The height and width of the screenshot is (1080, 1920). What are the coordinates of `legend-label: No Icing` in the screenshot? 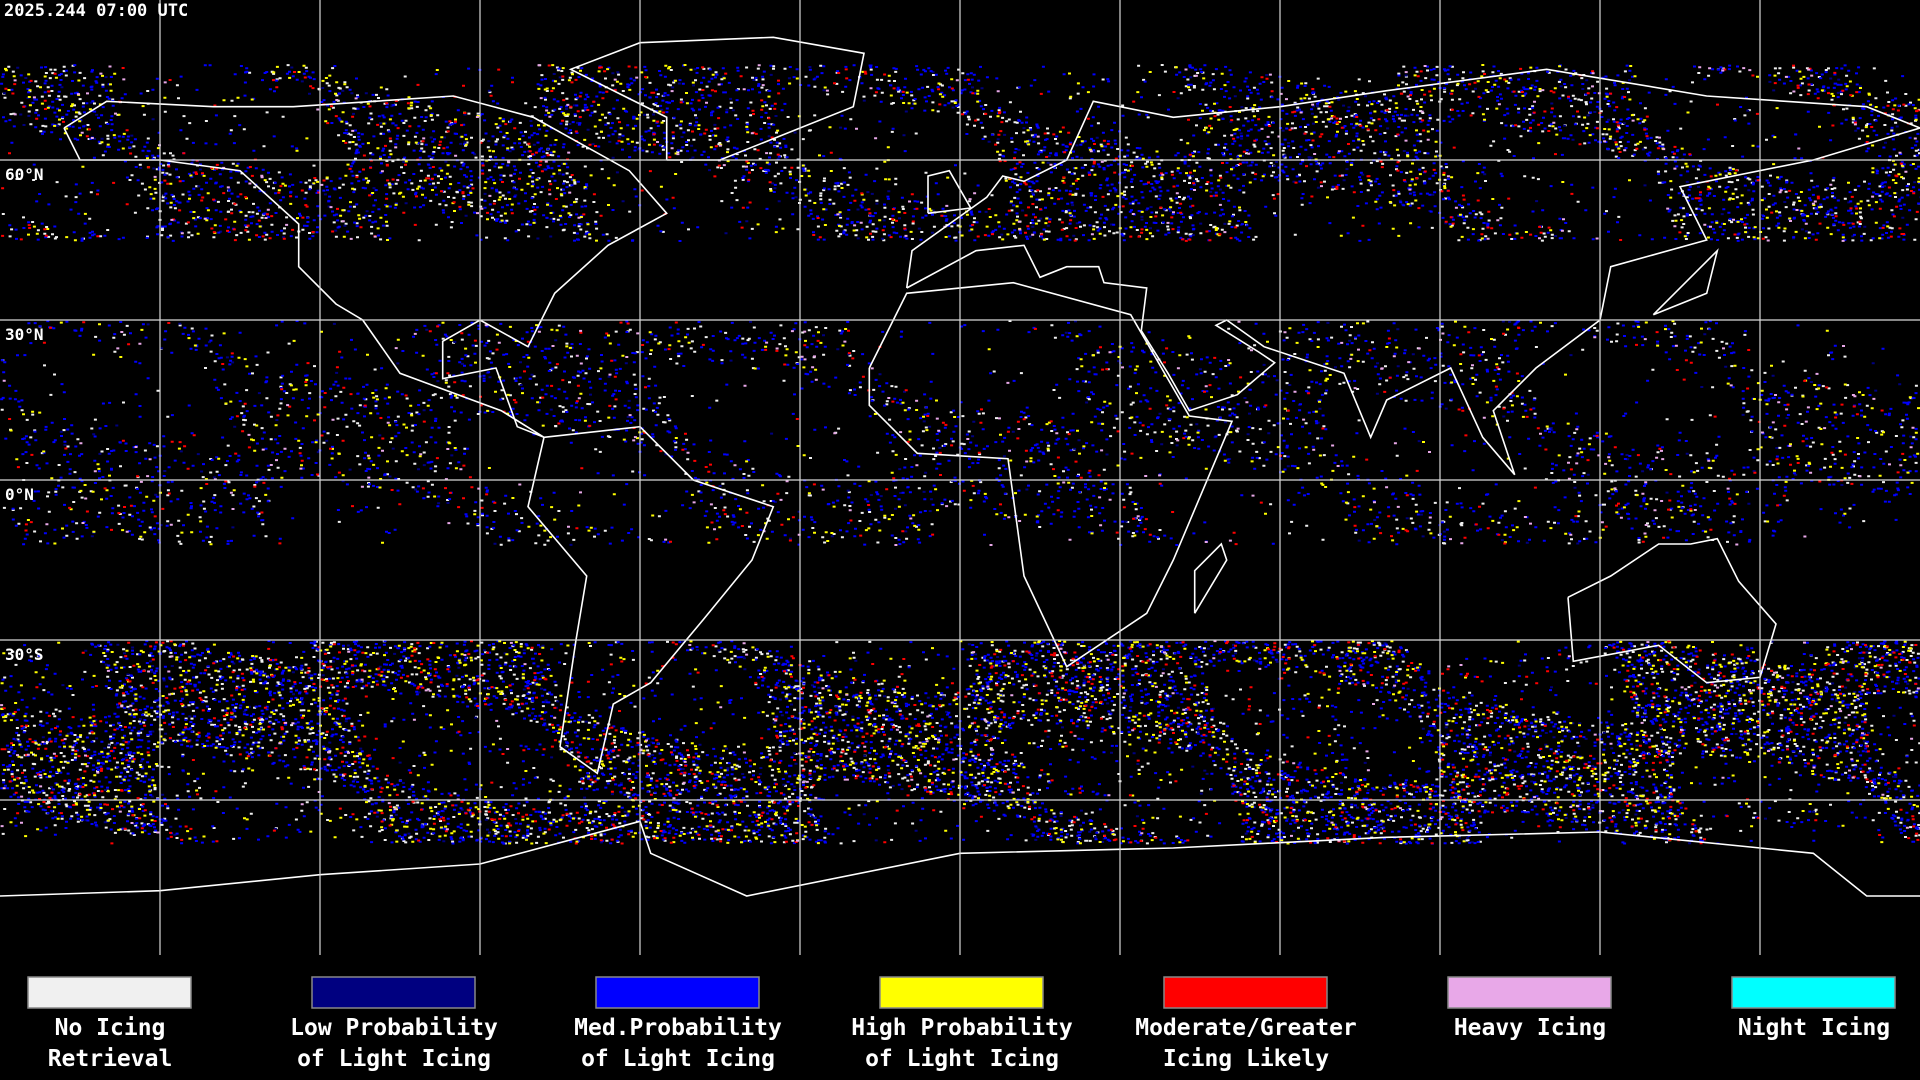 It's located at (110, 1028).